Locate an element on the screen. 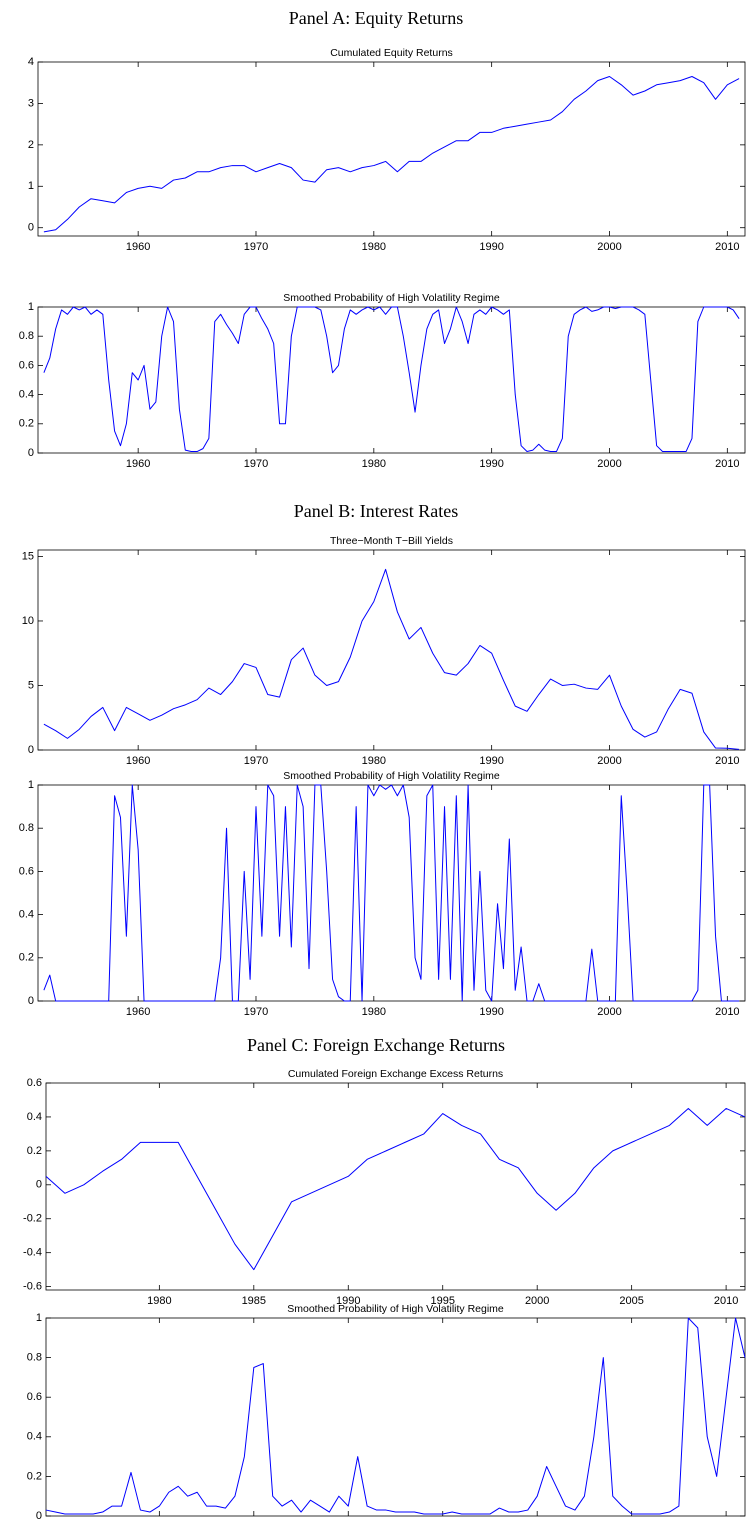  chart-title: Cumulated Equity Returns is located at coordinates (391, 53).